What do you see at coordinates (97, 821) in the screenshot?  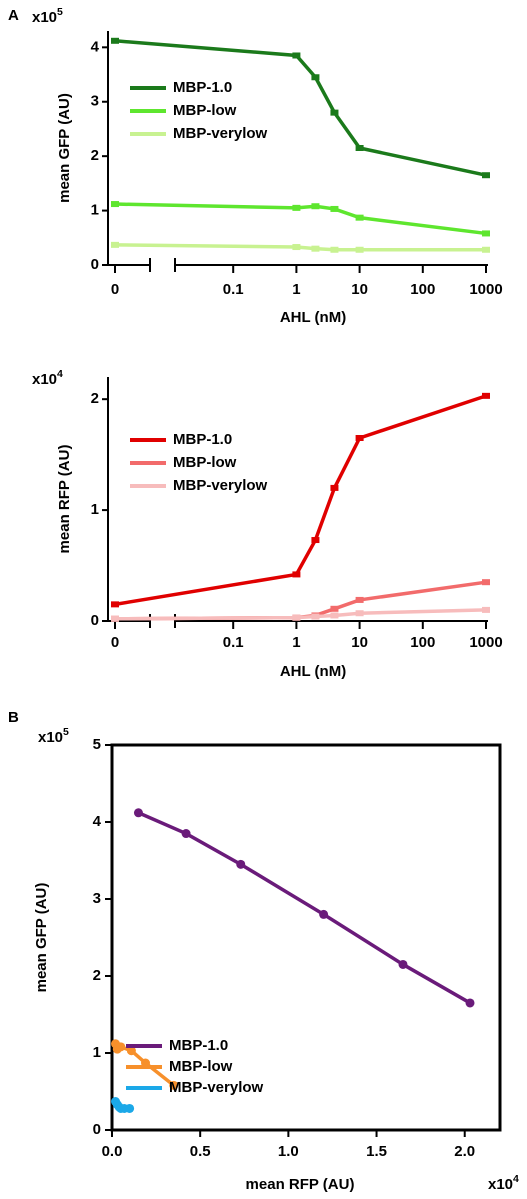 I see `y-tick-label: 4` at bounding box center [97, 821].